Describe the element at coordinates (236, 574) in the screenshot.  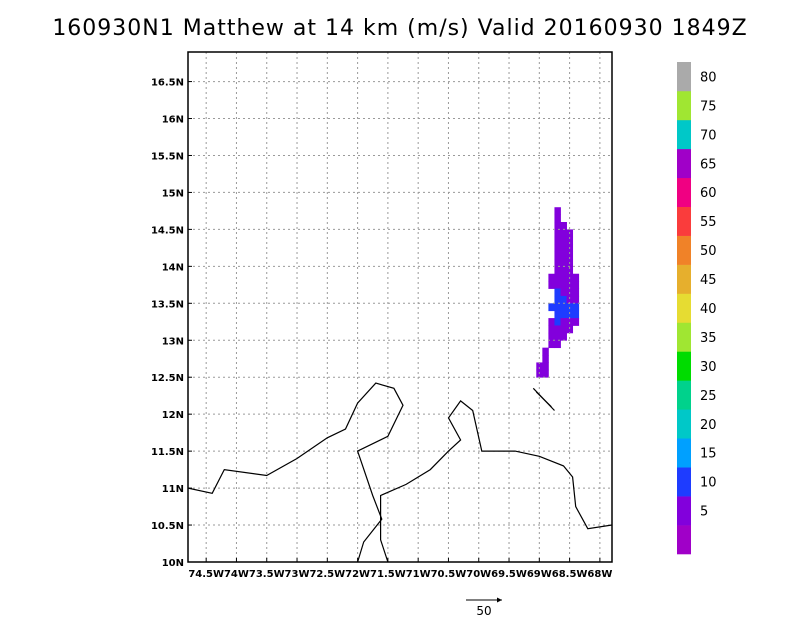
I see `lon-tick-label: 74W` at that location.